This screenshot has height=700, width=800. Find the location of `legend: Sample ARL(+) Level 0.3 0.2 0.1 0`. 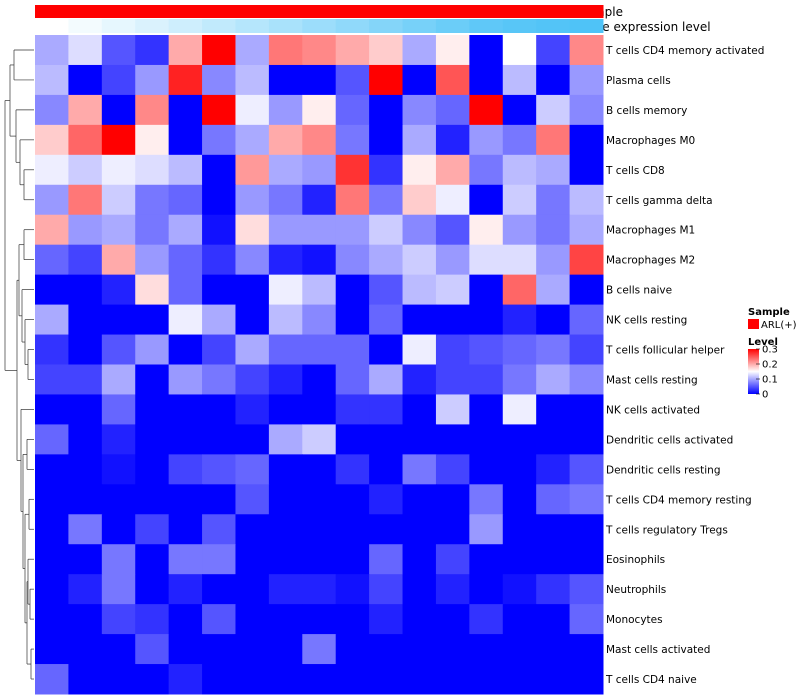

legend: Sample ARL(+) Level 0.3 0.2 0.1 0 is located at coordinates (772, 354).